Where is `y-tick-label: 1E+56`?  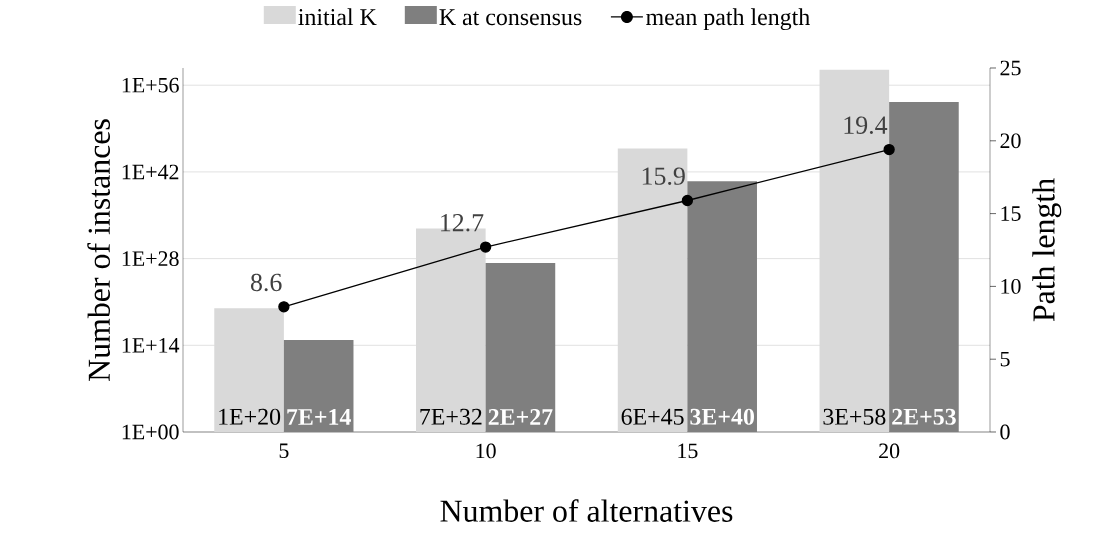 y-tick-label: 1E+56 is located at coordinates (150, 85).